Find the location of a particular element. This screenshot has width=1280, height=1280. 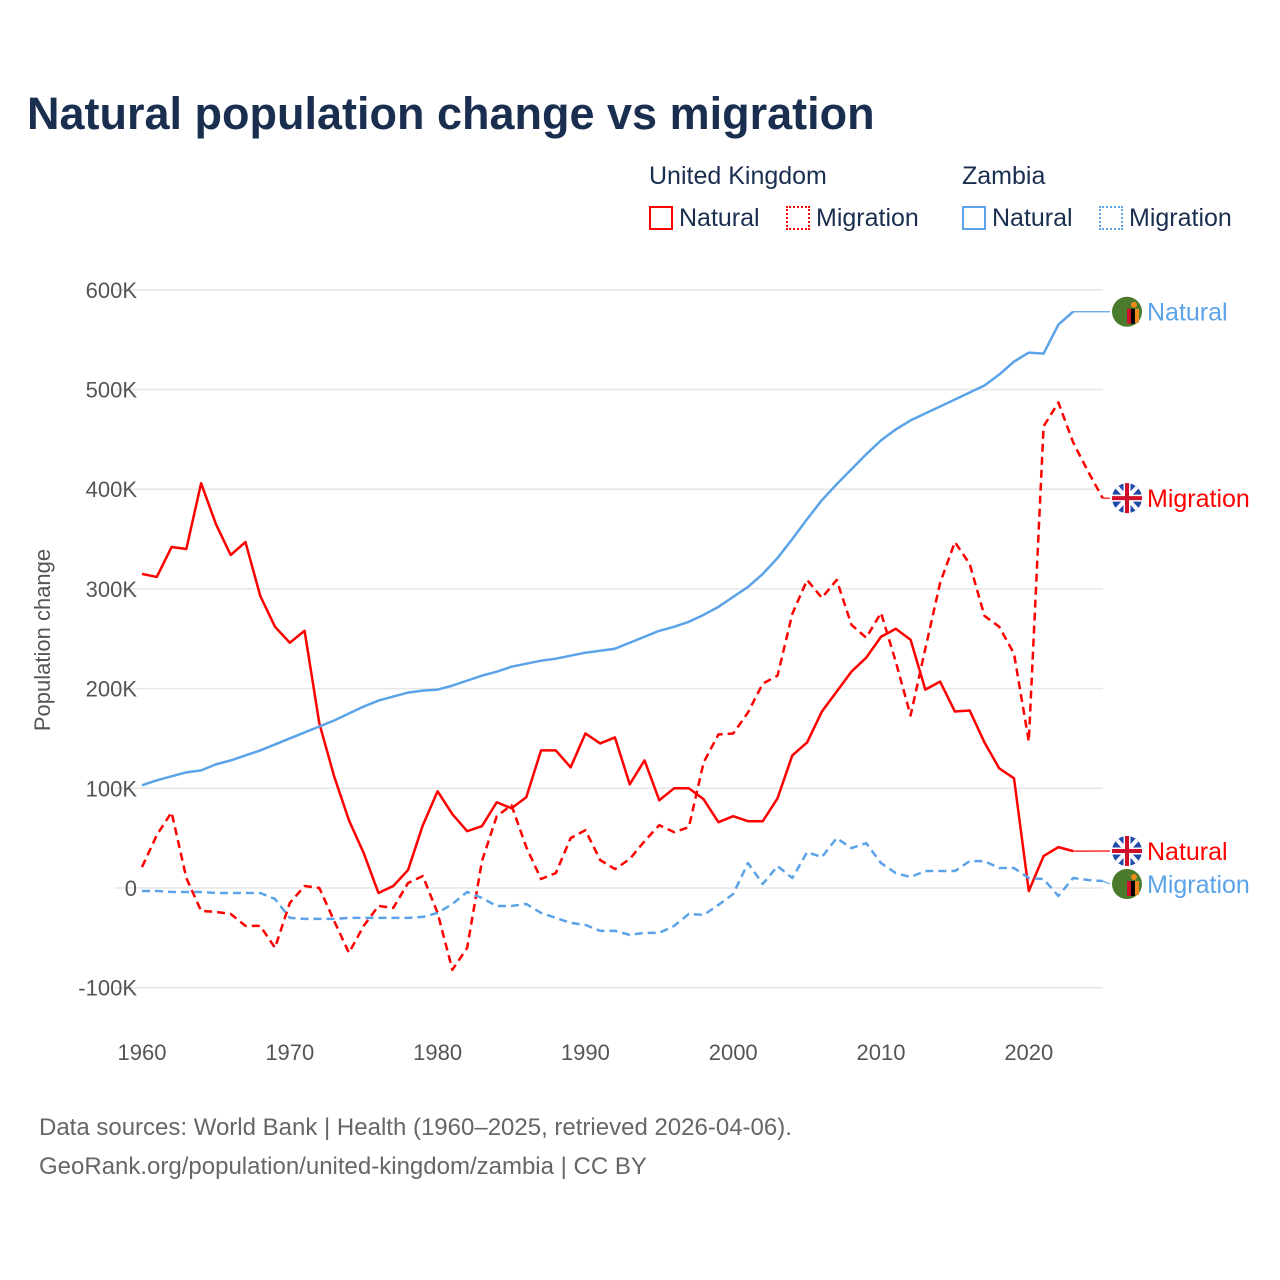

end-label-united-kingdom-natural: Natural is located at coordinates (1187, 852).